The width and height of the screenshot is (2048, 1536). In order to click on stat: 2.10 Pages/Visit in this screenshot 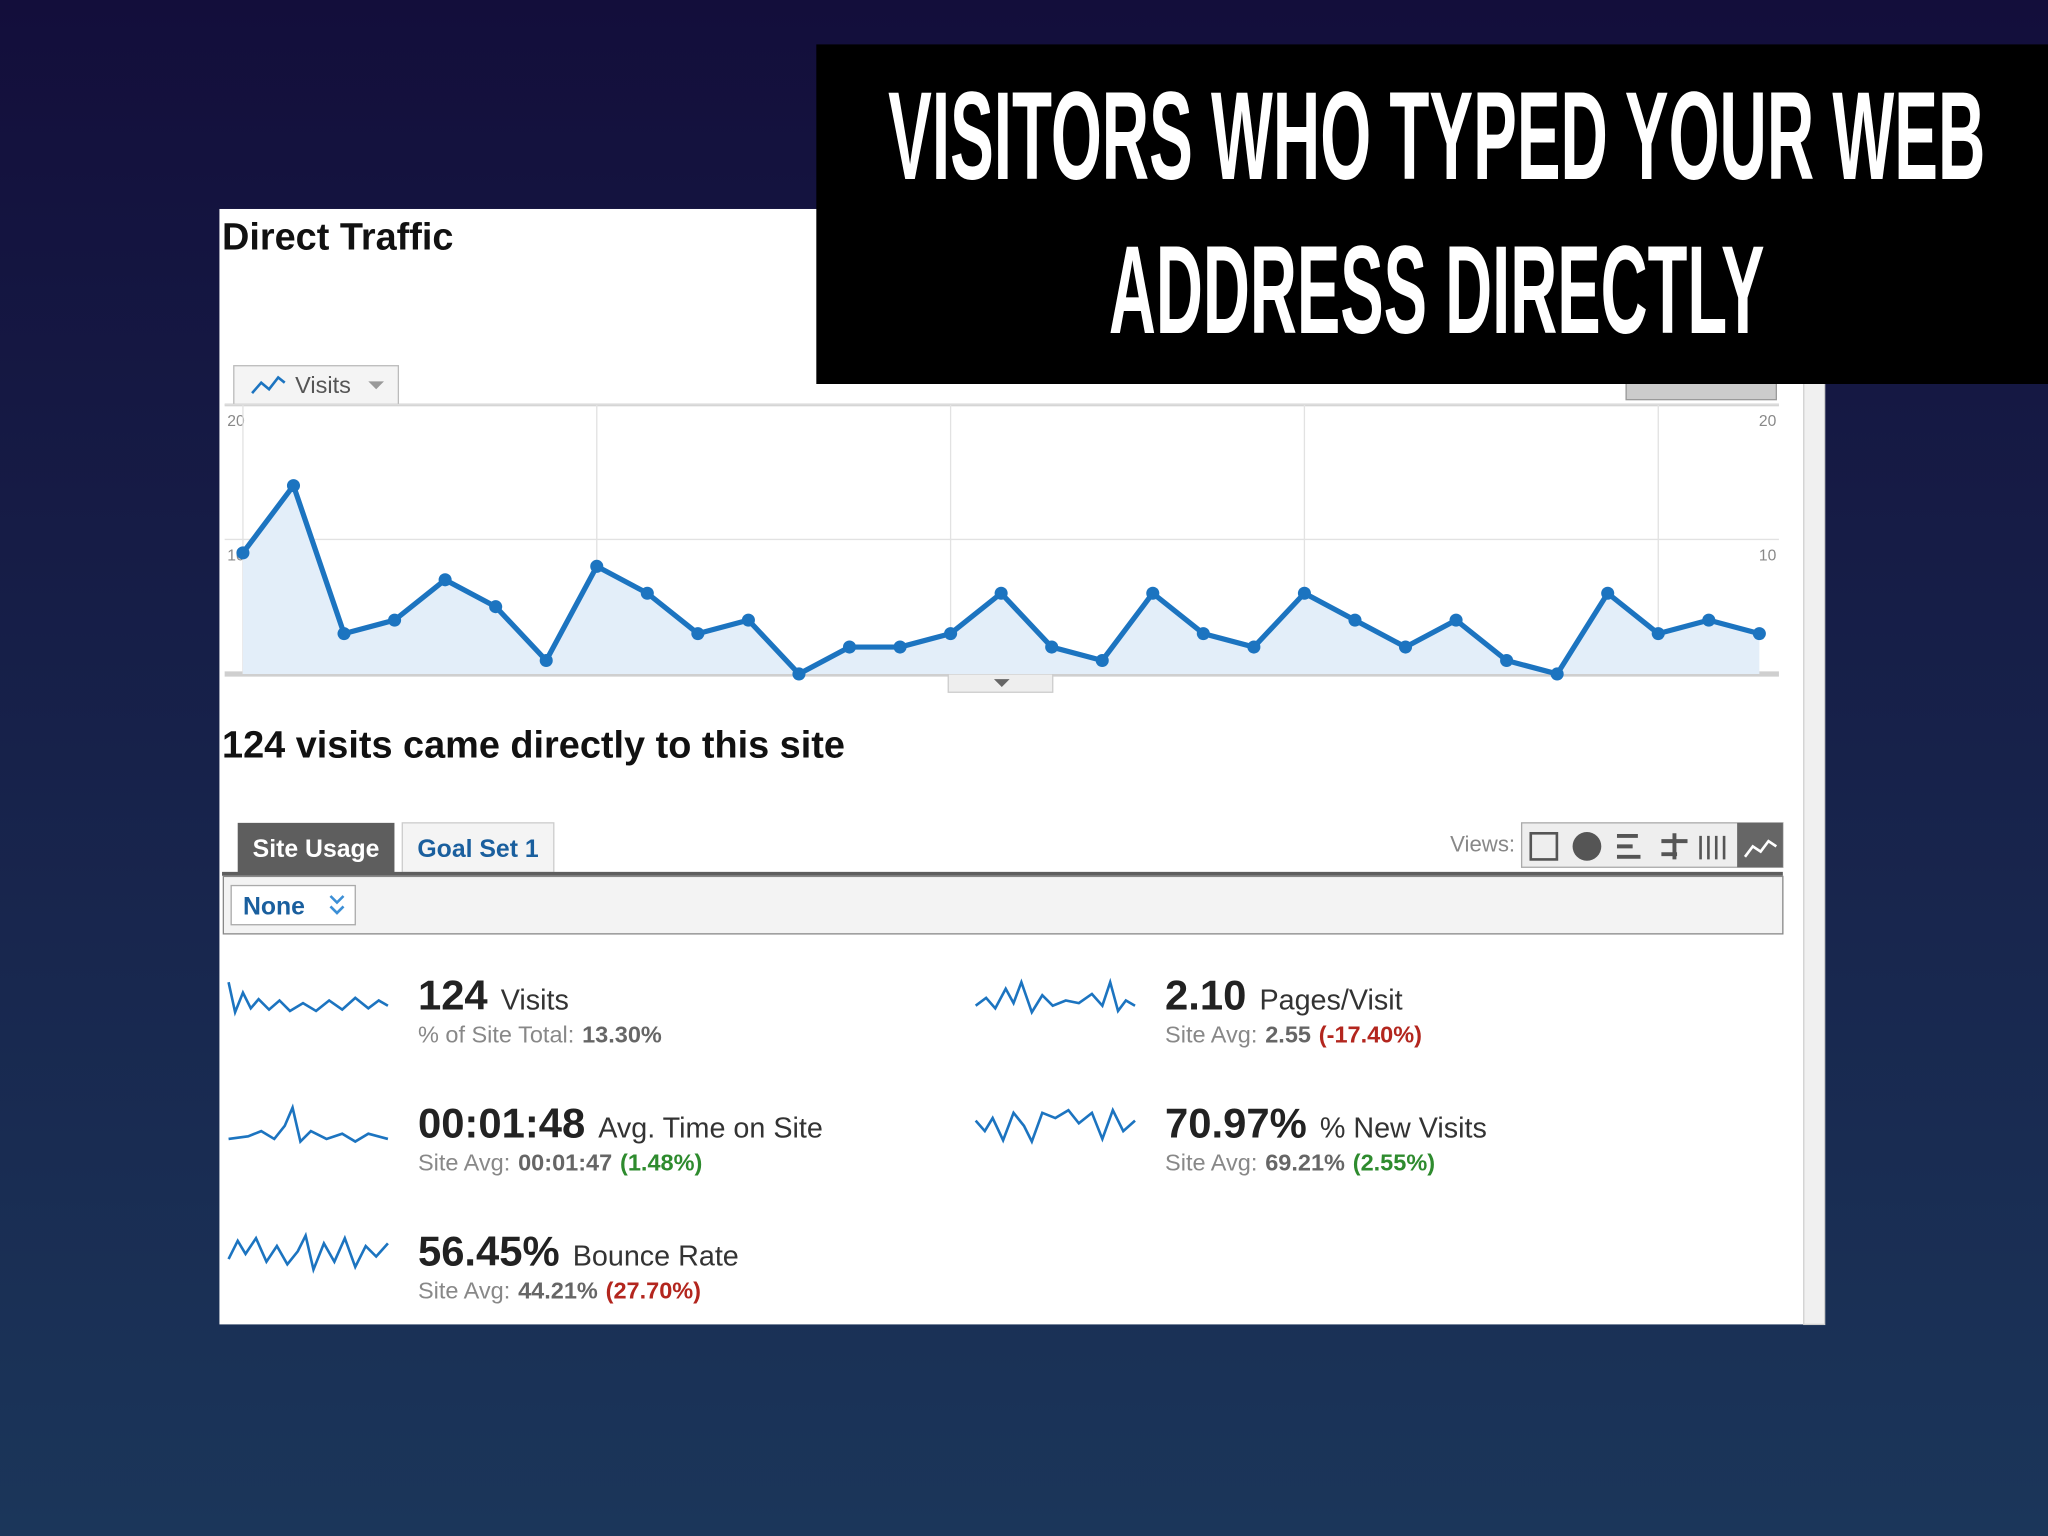, I will do `click(1284, 995)`.